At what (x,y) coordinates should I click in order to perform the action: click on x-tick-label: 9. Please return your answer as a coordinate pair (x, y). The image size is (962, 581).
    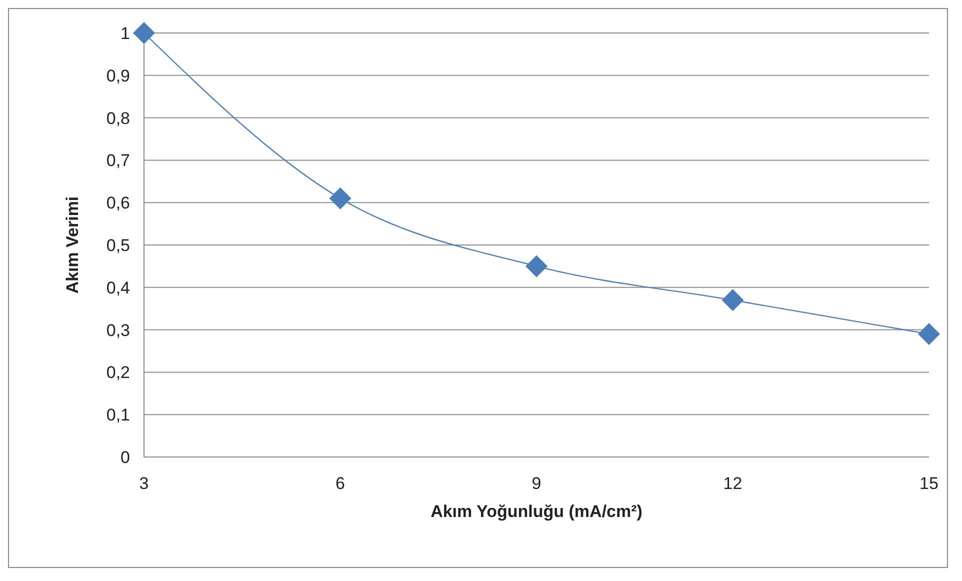
    Looking at the image, I should click on (537, 484).